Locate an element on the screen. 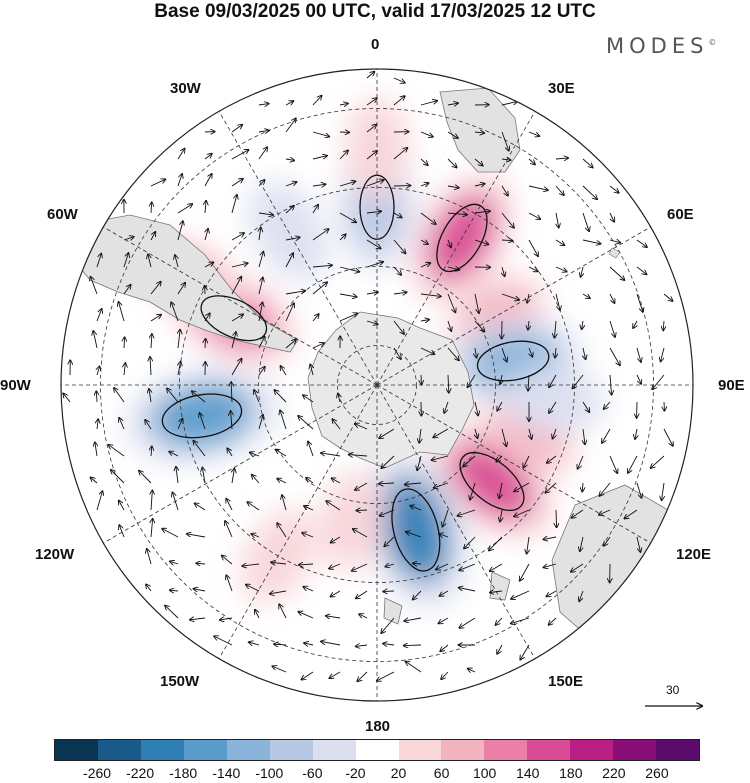 The width and height of the screenshot is (750, 783). colorbar-tick-label: -100 is located at coordinates (269, 773).